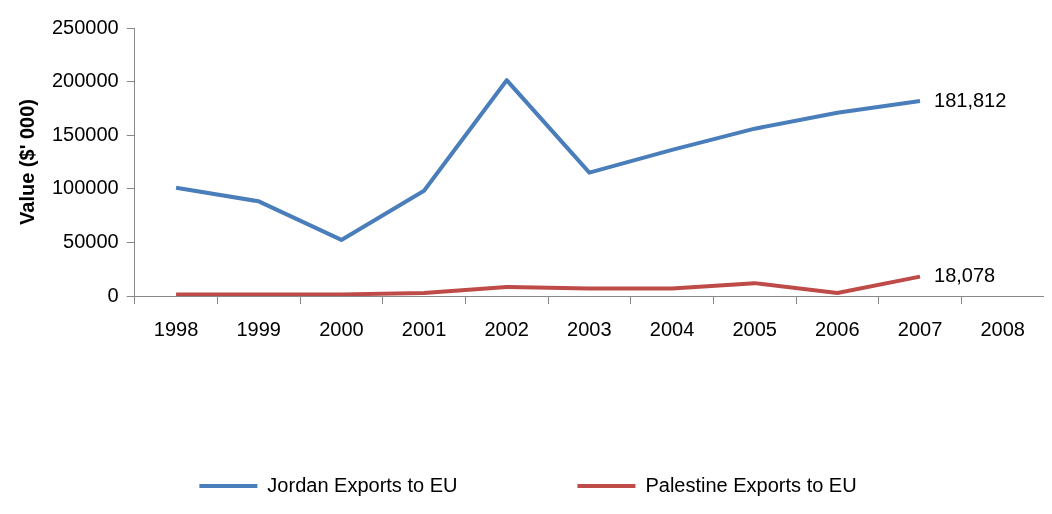 The image size is (1052, 514). I want to click on x-tick-label: 2003, so click(589, 328).